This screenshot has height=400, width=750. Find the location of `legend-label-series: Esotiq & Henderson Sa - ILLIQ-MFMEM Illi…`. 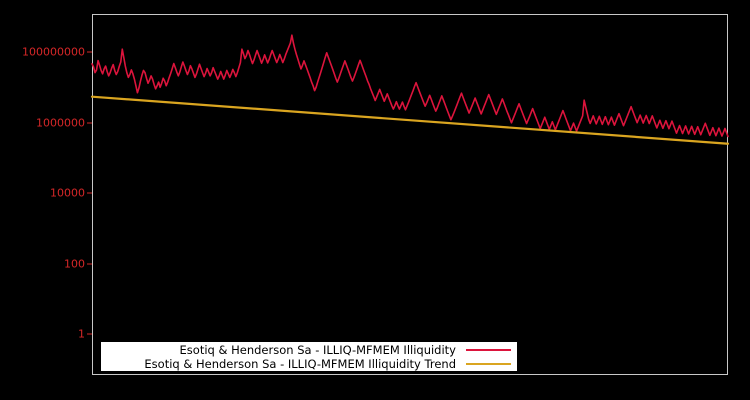

legend-label-series: Esotiq & Henderson Sa - ILLIQ-MFMEM Illi… is located at coordinates (317, 349).